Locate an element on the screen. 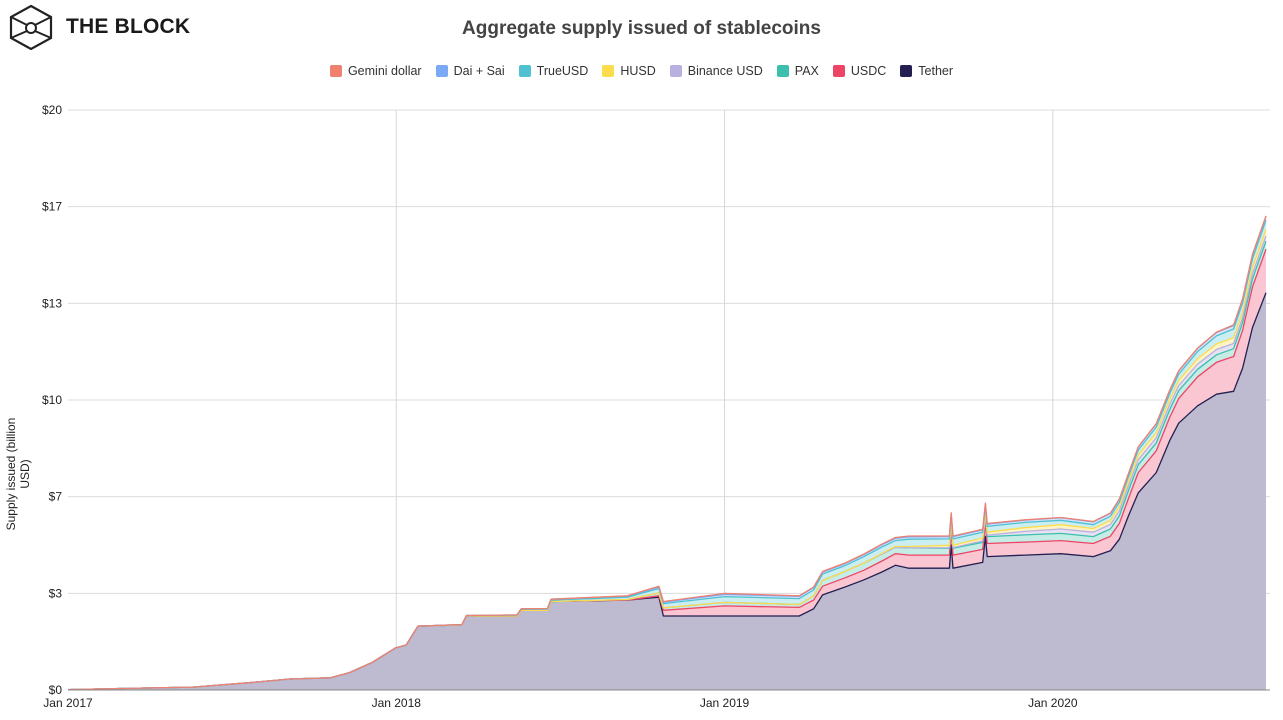  y-tick-label: $0 is located at coordinates (56, 690).